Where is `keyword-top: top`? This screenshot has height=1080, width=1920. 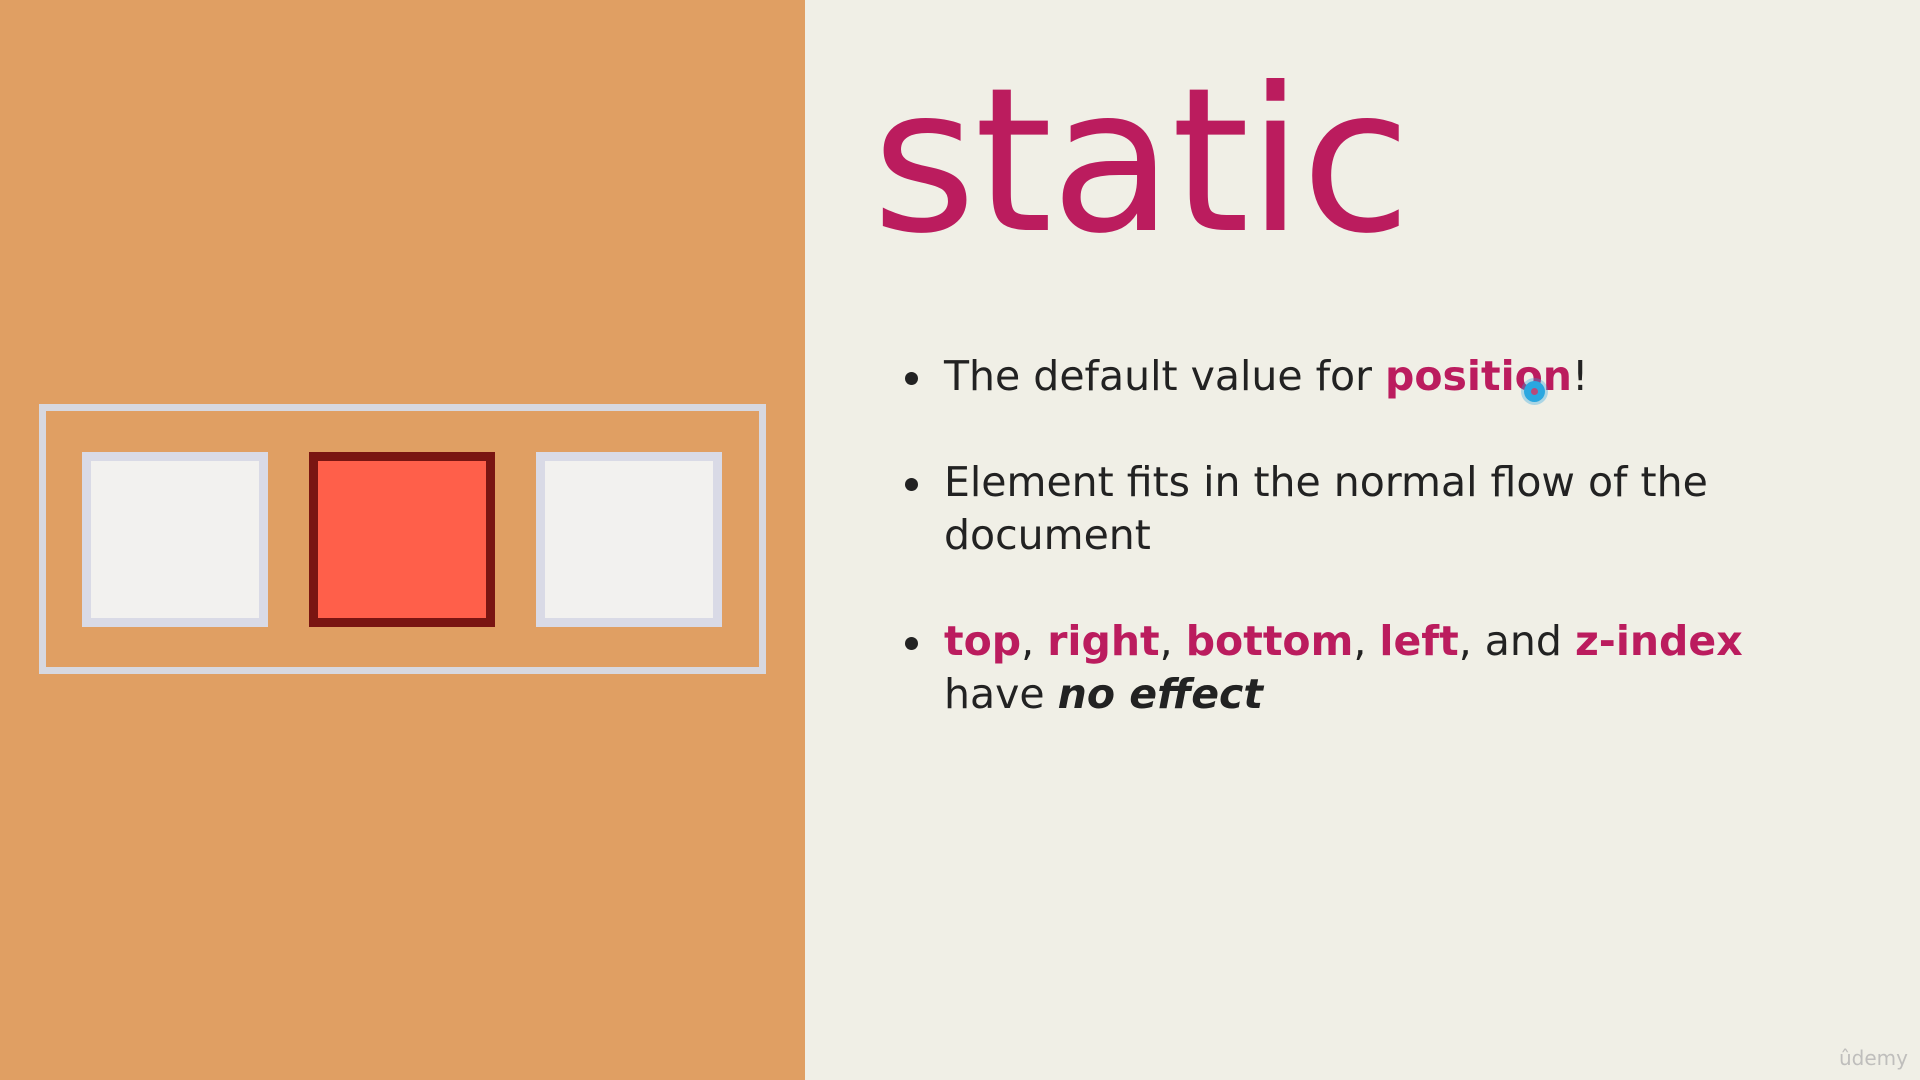
keyword-top: top is located at coordinates (983, 641).